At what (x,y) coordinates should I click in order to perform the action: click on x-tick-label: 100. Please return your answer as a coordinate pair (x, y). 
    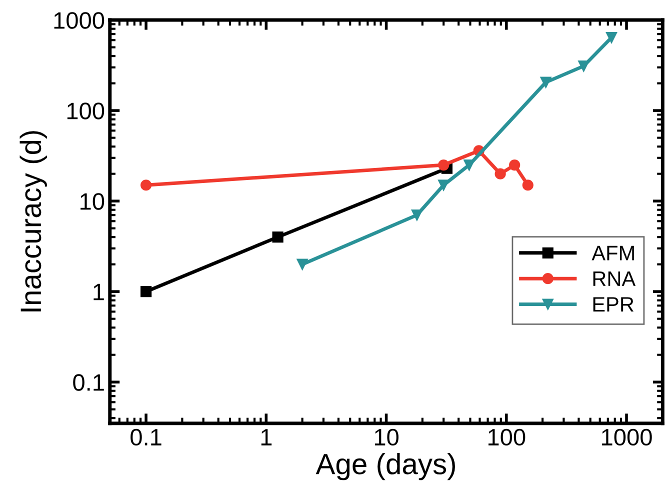
    Looking at the image, I should click on (507, 437).